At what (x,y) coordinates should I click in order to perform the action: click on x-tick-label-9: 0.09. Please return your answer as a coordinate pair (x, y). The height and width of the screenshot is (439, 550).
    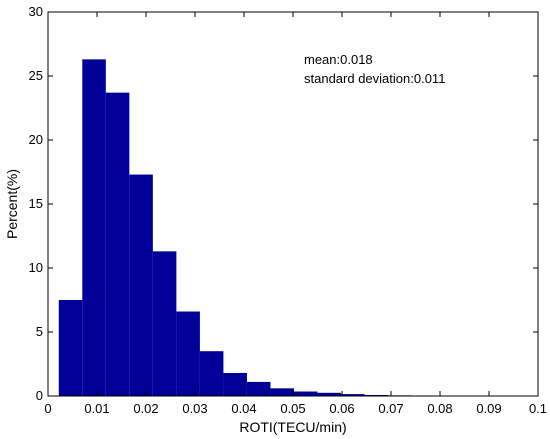
    Looking at the image, I should click on (488, 408).